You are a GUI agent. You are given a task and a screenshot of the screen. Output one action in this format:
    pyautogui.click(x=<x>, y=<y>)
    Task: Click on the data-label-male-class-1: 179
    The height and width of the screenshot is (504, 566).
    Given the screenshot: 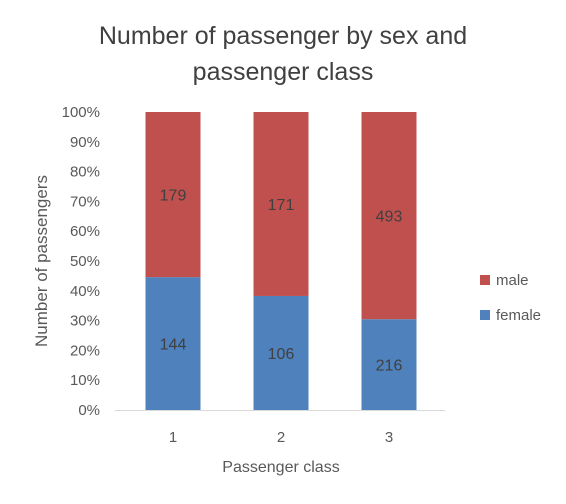 What is the action you would take?
    pyautogui.click(x=173, y=196)
    